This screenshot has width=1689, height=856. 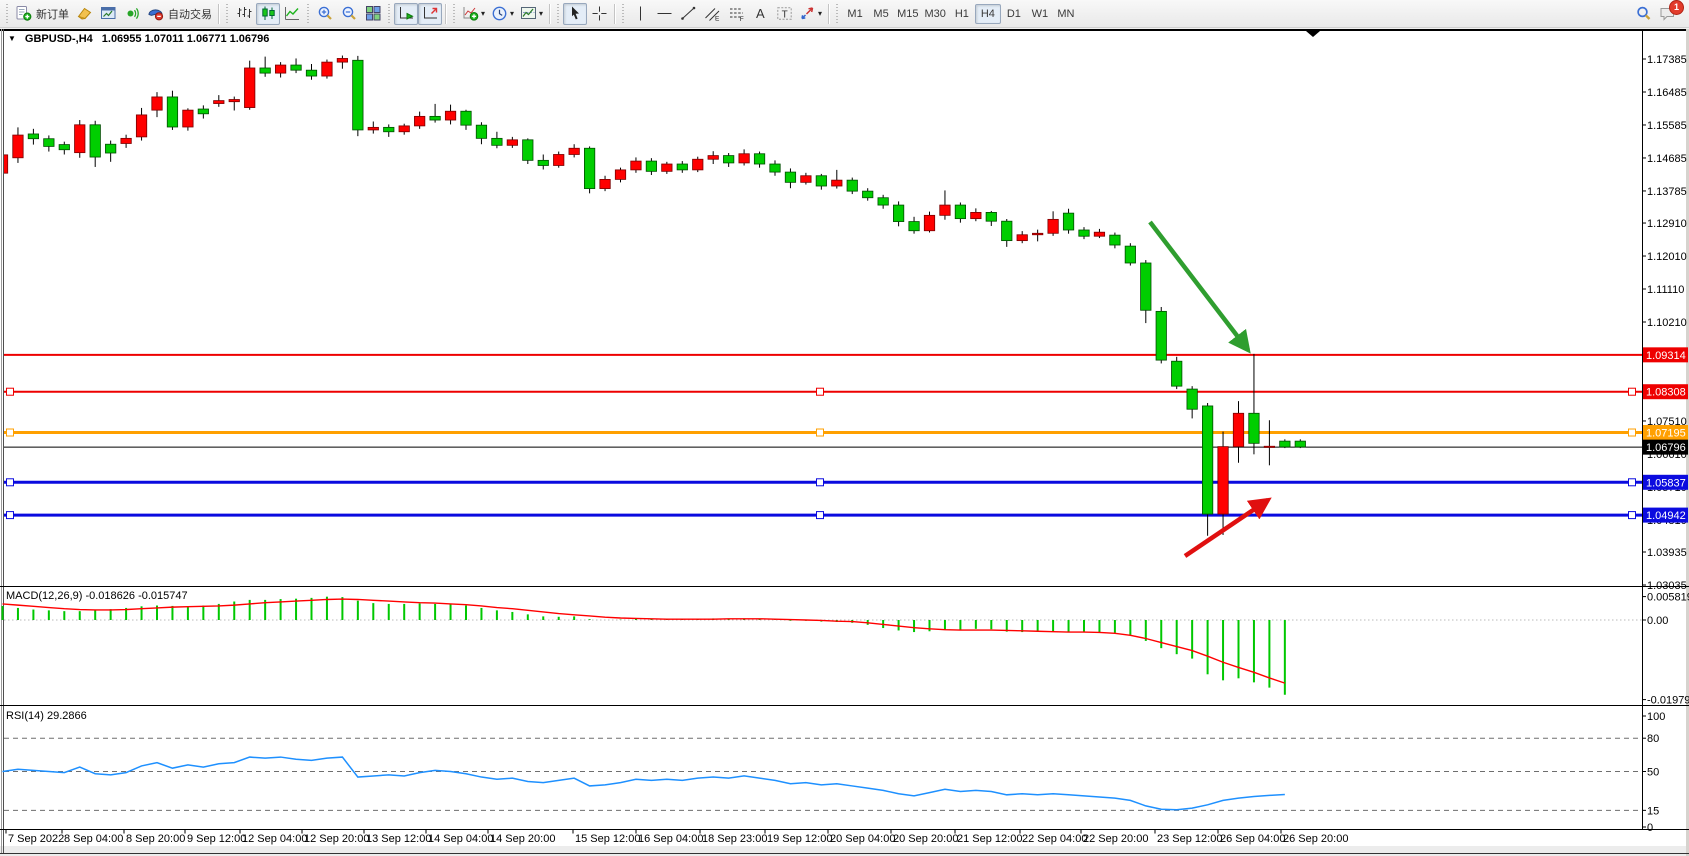 I want to click on data-window-button, so click(x=132, y=14).